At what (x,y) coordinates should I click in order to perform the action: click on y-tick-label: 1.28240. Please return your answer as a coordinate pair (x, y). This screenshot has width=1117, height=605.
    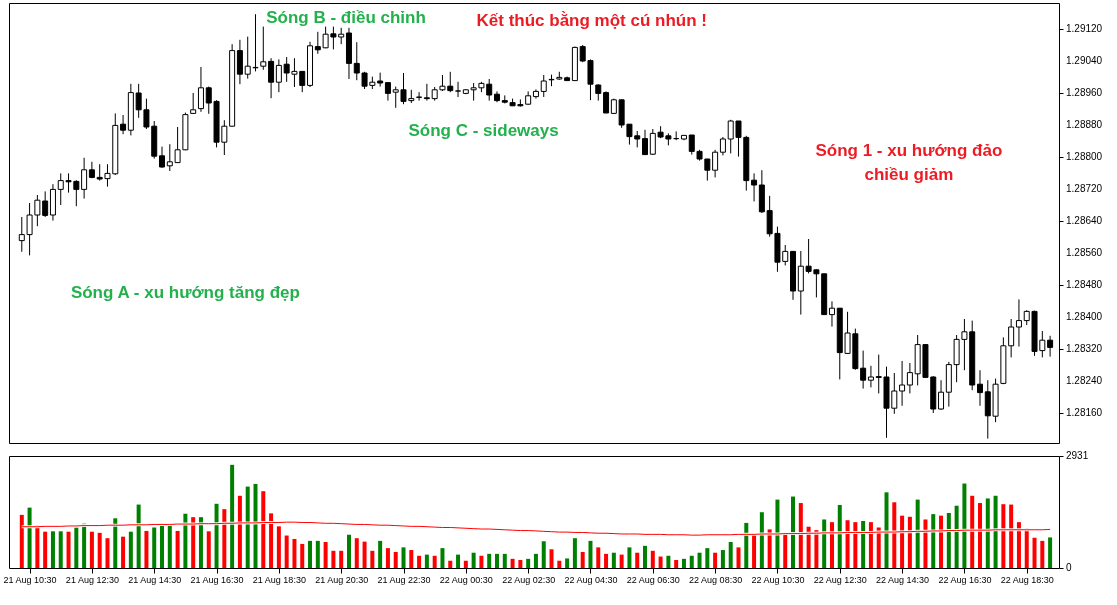
    Looking at the image, I should click on (1084, 381).